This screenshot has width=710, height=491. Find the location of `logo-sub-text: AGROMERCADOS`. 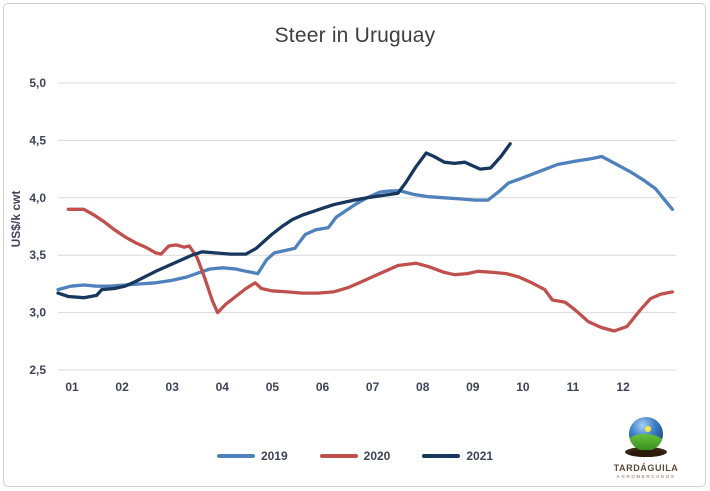

logo-sub-text: AGROMERCADOS is located at coordinates (646, 476).